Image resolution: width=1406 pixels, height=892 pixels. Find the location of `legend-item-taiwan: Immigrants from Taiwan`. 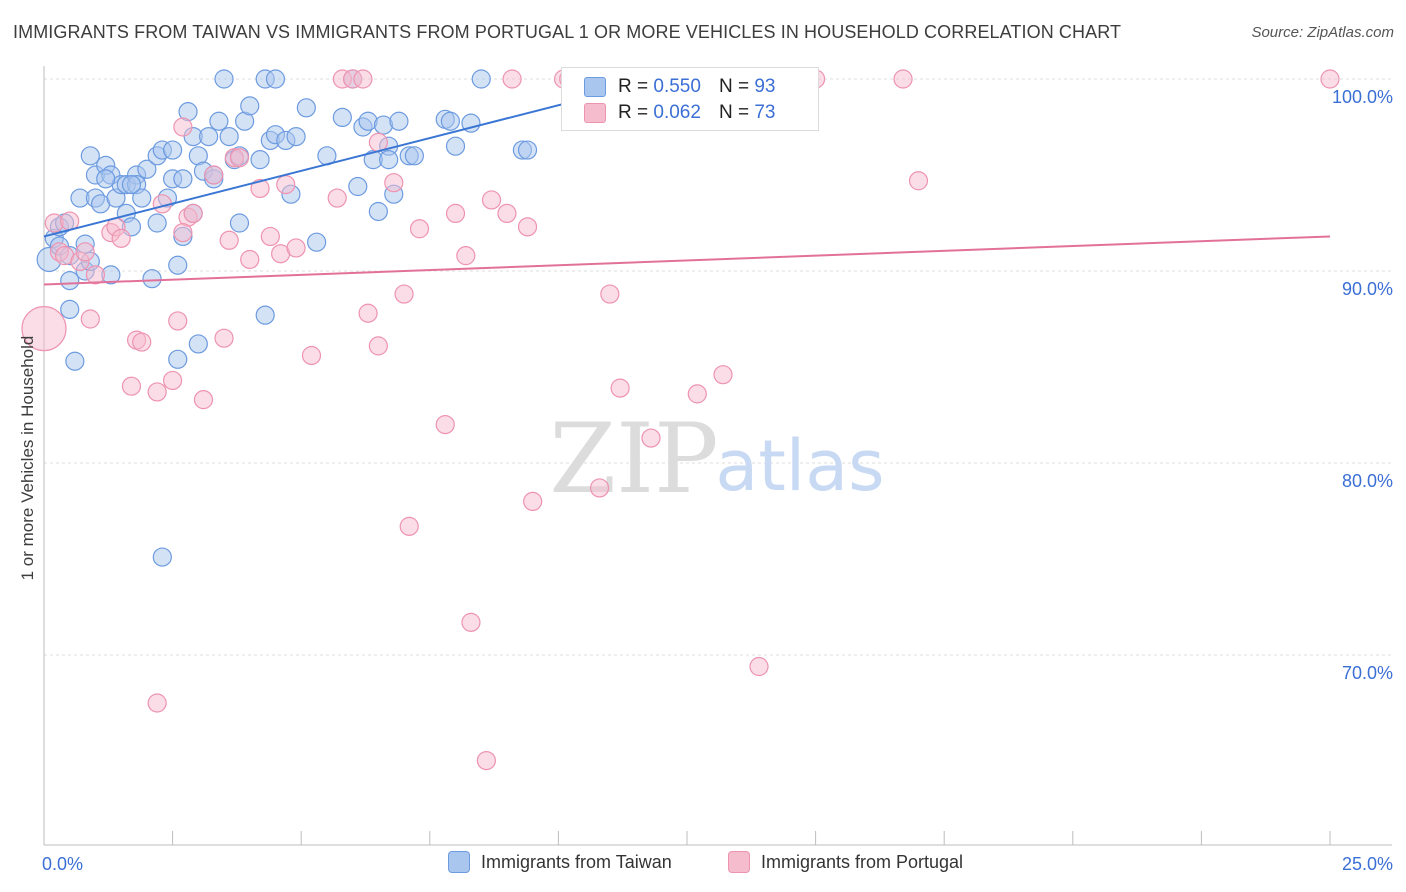

legend-item-taiwan: Immigrants from Taiwan is located at coordinates (560, 862).